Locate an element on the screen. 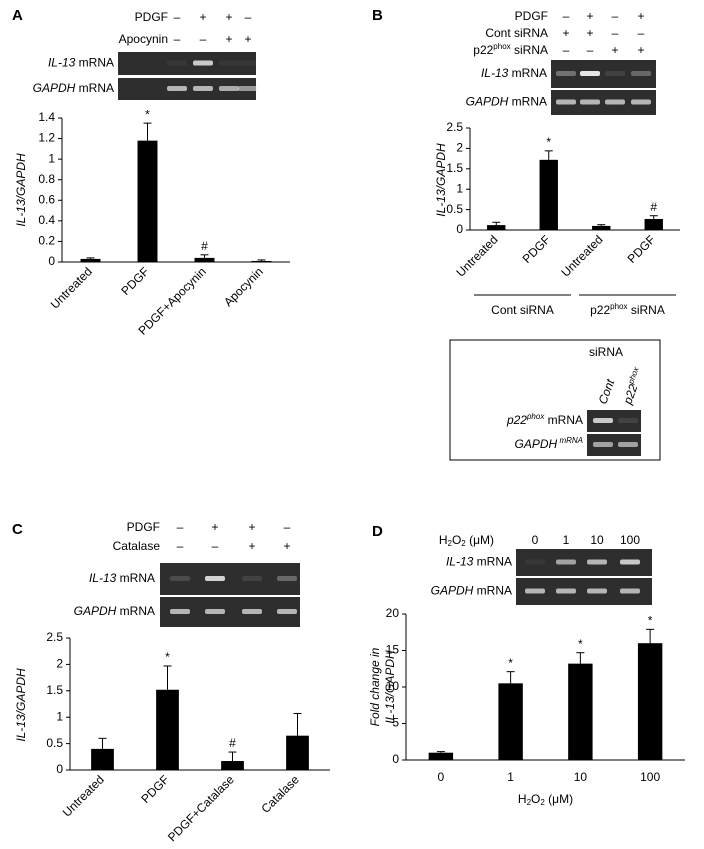  text-part: phox is located at coordinates (535, 416).